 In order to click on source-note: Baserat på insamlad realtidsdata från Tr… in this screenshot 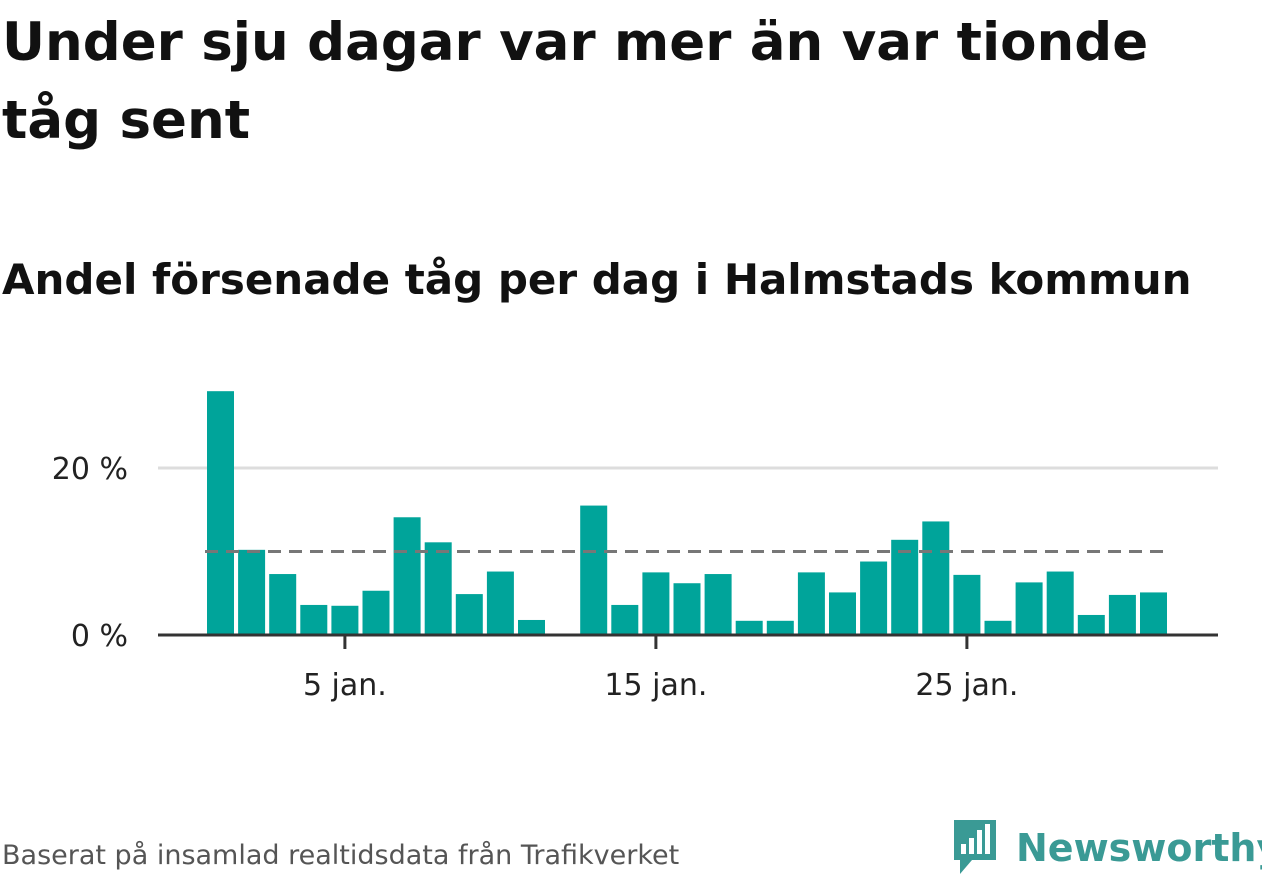, I will do `click(341, 855)`.